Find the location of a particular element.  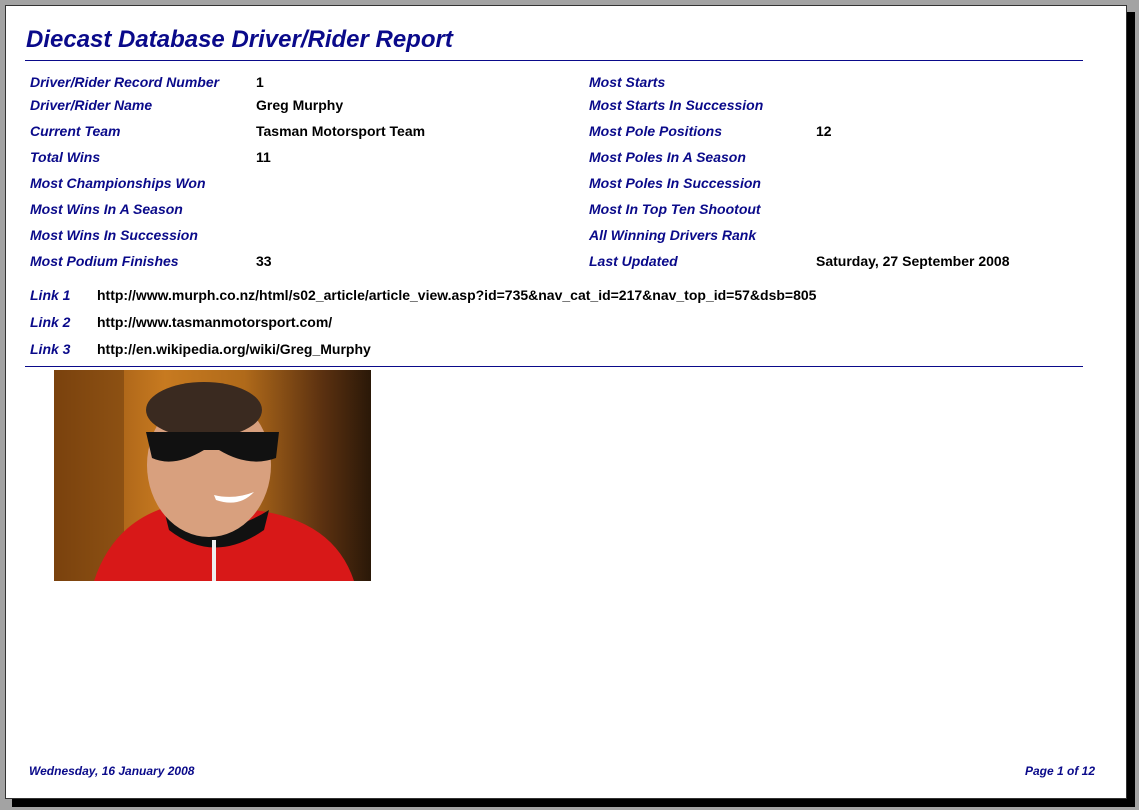

field-label: Most Wins In Succession is located at coordinates (114, 235).